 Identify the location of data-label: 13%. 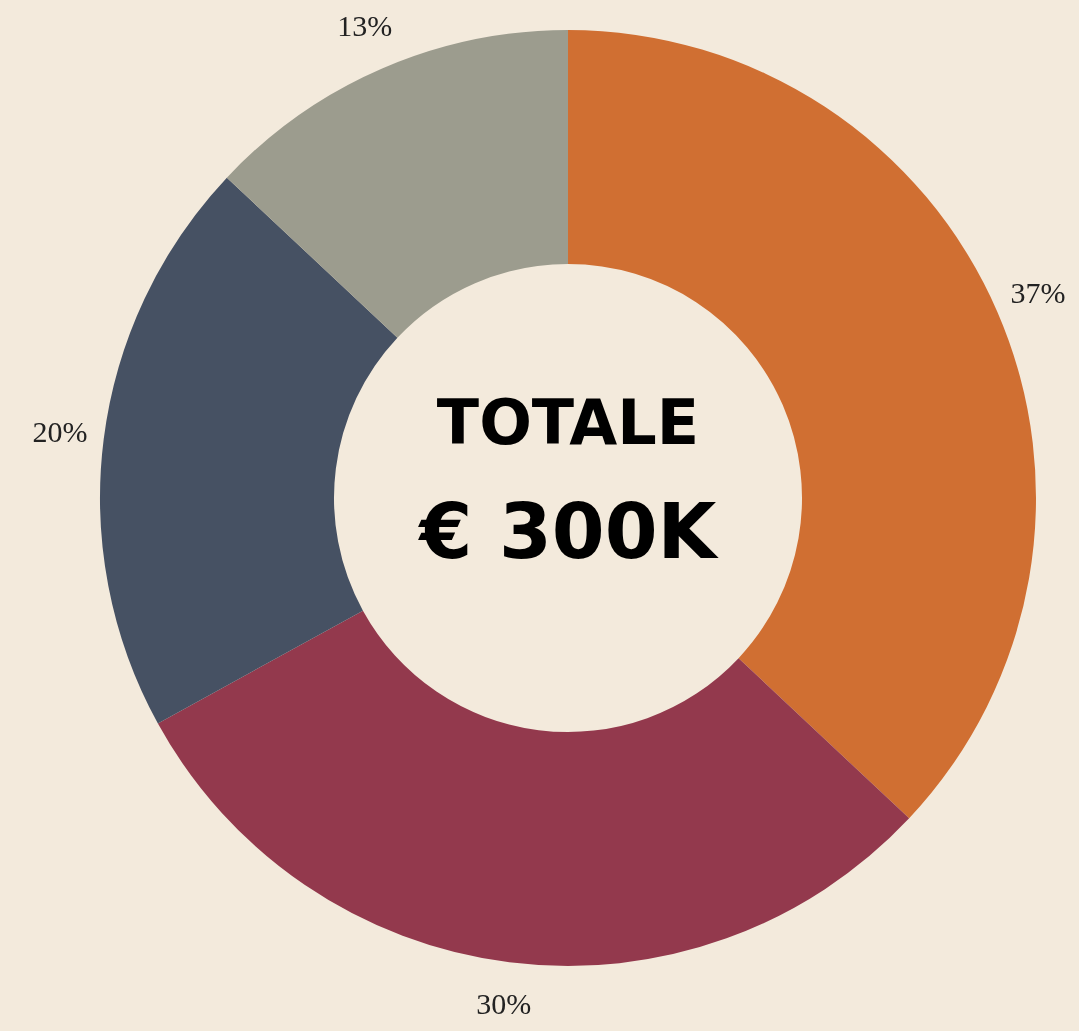
(365, 25).